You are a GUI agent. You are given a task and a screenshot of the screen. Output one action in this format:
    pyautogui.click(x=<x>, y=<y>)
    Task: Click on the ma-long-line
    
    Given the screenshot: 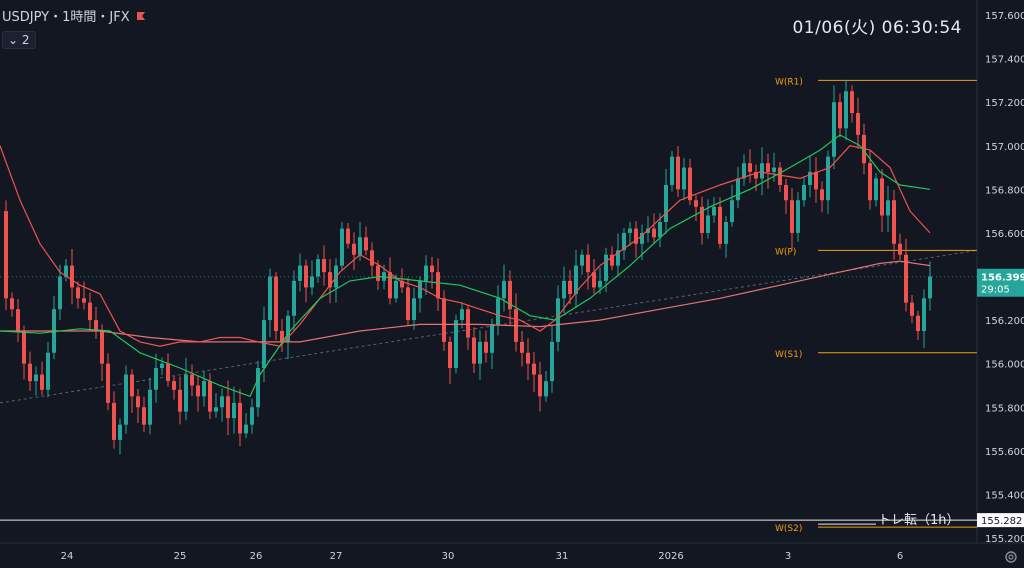 What is the action you would take?
    pyautogui.click(x=465, y=301)
    